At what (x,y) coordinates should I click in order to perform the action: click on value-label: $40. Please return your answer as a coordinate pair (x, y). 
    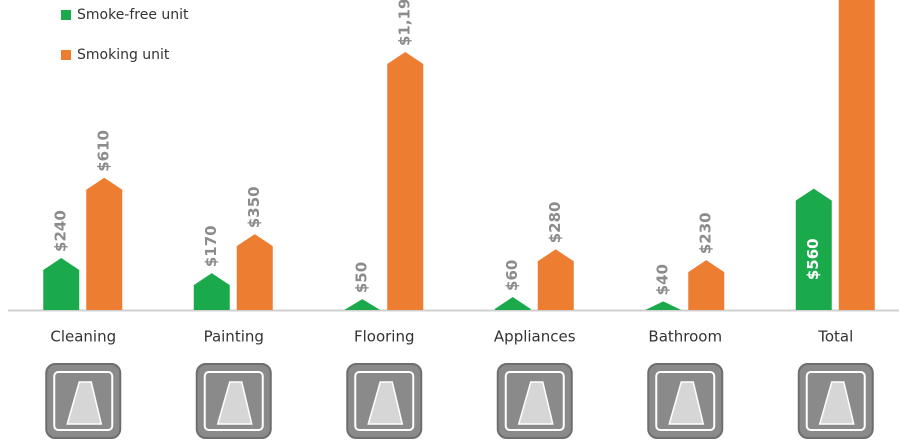
    Looking at the image, I should click on (663, 279).